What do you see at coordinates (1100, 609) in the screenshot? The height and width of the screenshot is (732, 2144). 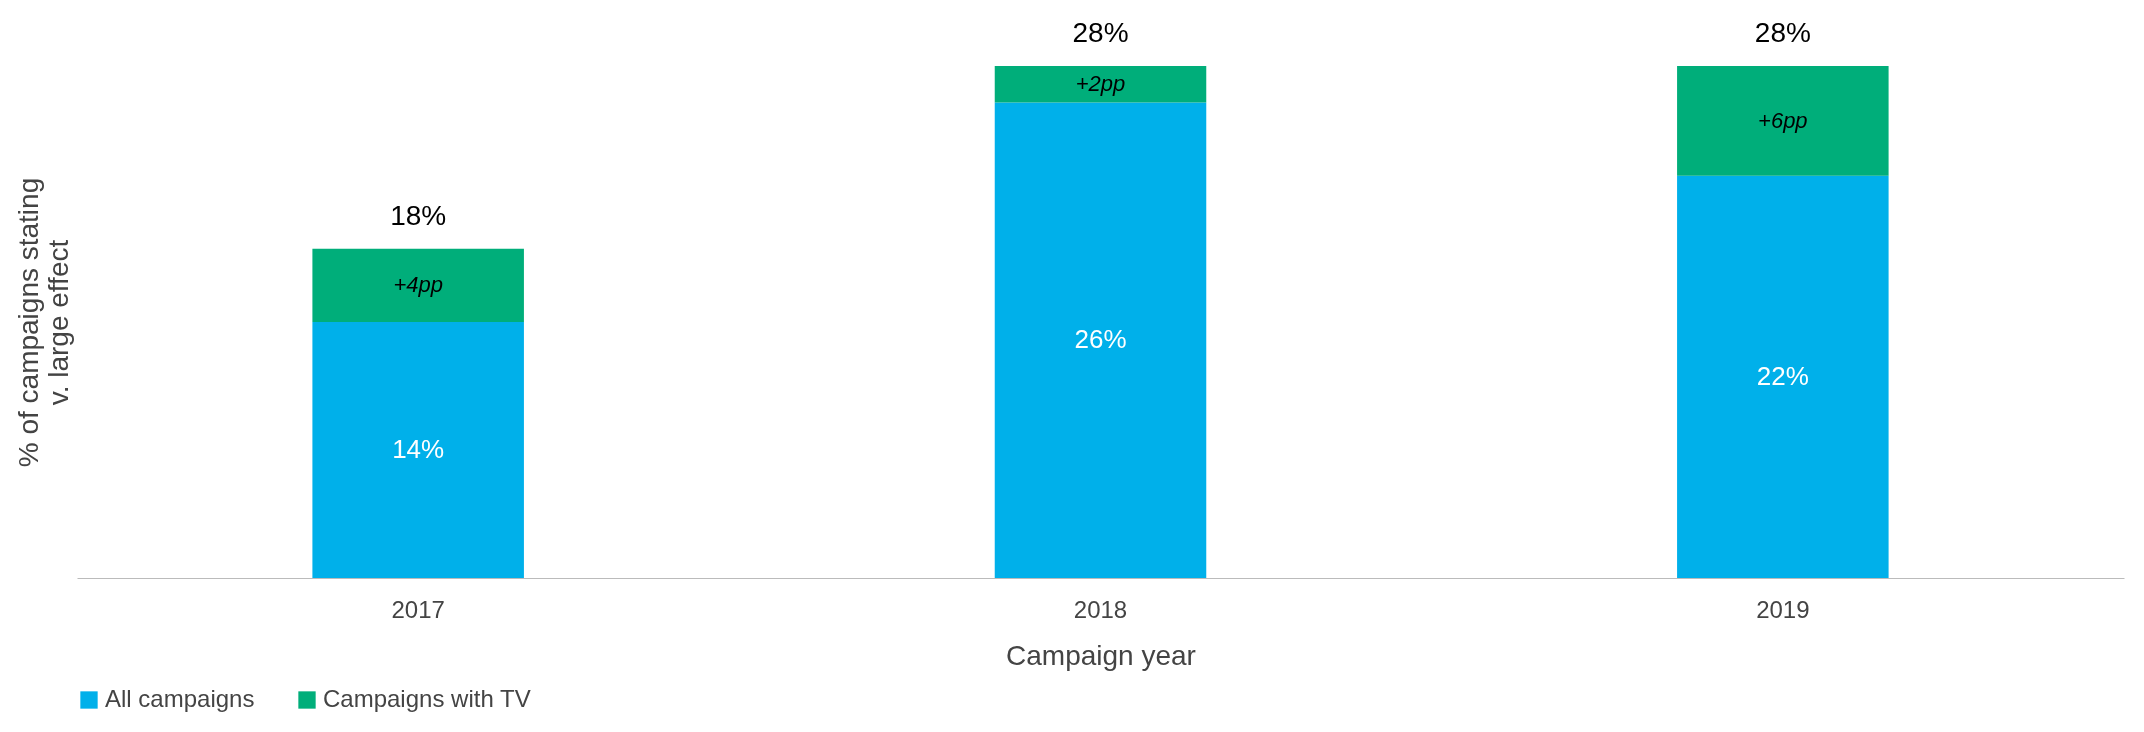 I see `x-tick-label: 2018` at bounding box center [1100, 609].